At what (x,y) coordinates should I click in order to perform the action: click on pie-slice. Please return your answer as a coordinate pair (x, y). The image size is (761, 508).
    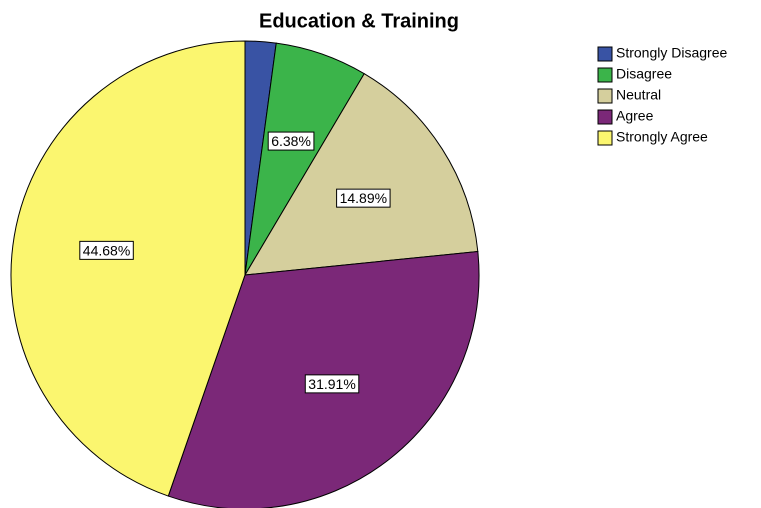
    Looking at the image, I should click on (361, 174).